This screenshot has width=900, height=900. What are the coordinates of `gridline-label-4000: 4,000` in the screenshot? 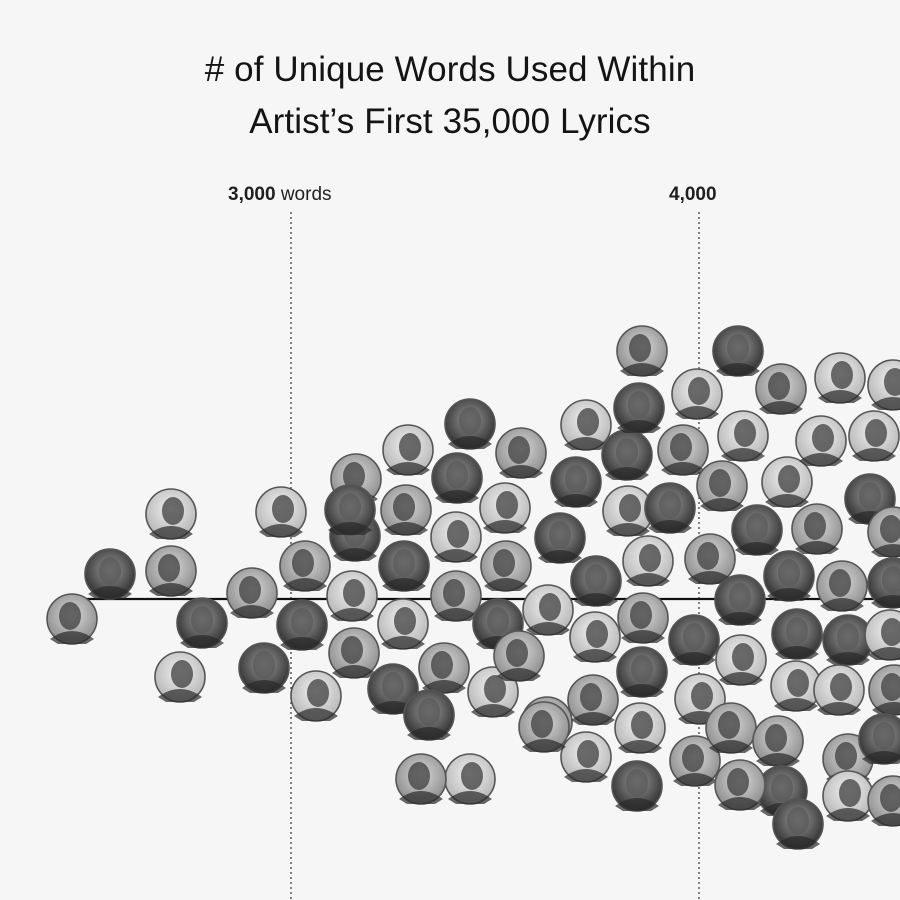 It's located at (693, 195).